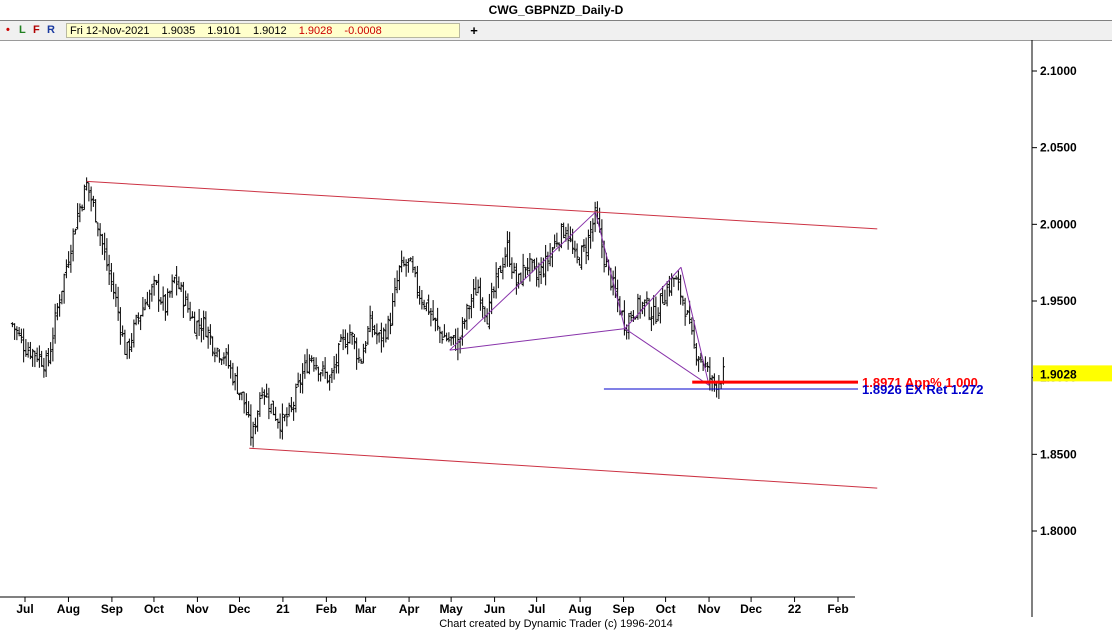  I want to click on ex-ret-level-label: 1.8926 EX Ret 1.272, so click(922, 389).